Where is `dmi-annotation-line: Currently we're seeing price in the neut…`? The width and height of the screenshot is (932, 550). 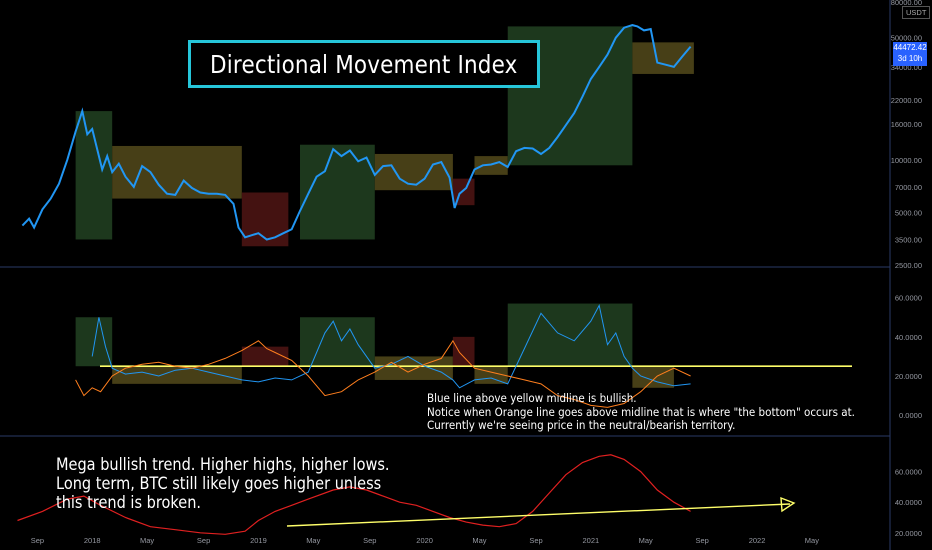
dmi-annotation-line: Currently we're seeing price in the neut… is located at coordinates (581, 425).